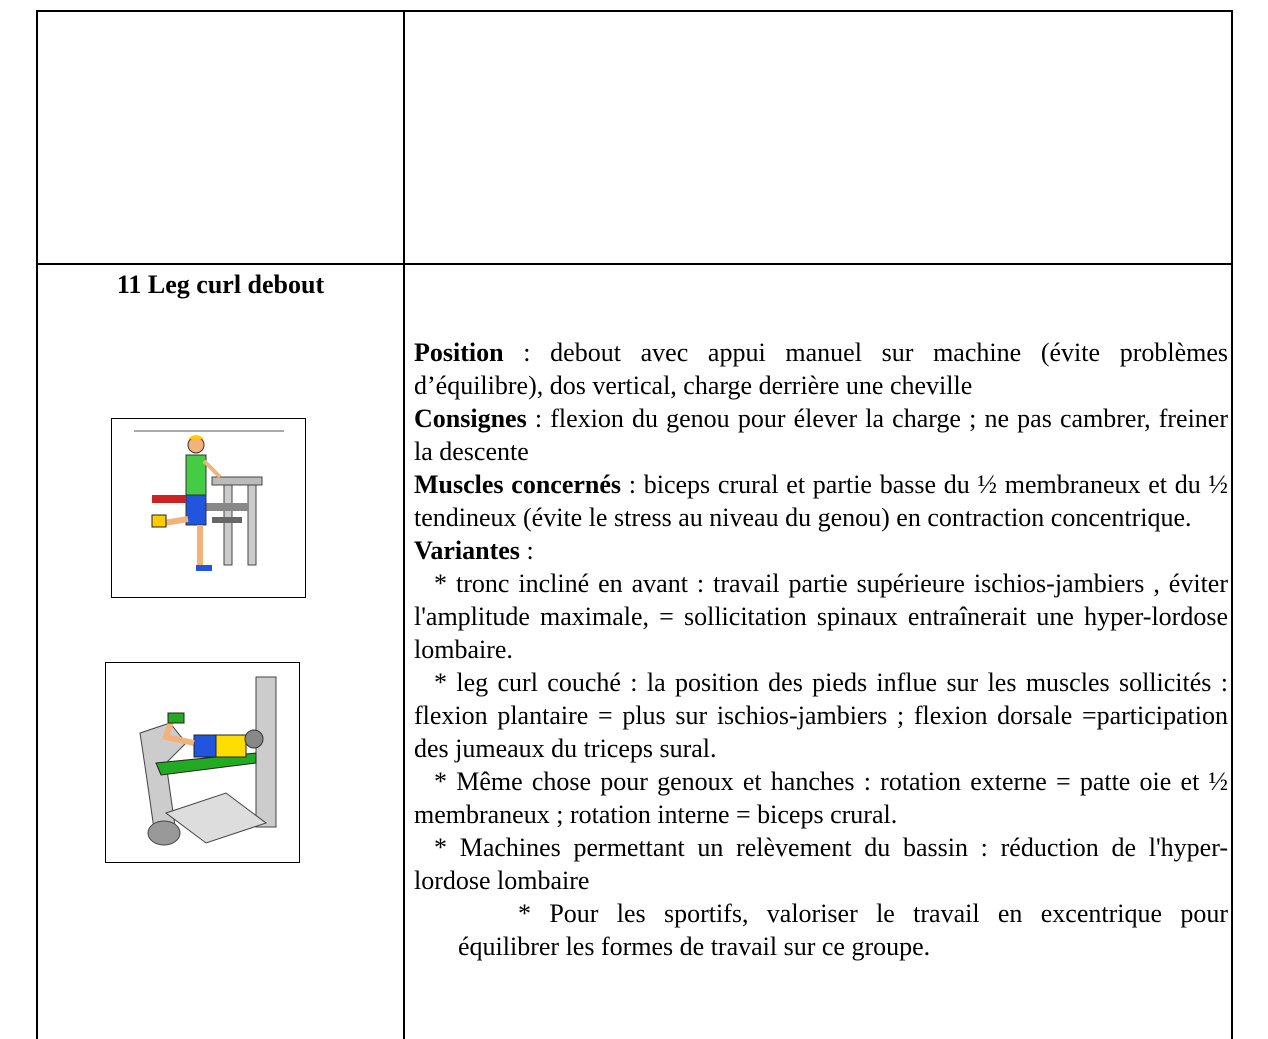  What do you see at coordinates (821, 550) in the screenshot?
I see `section: Variantes :` at bounding box center [821, 550].